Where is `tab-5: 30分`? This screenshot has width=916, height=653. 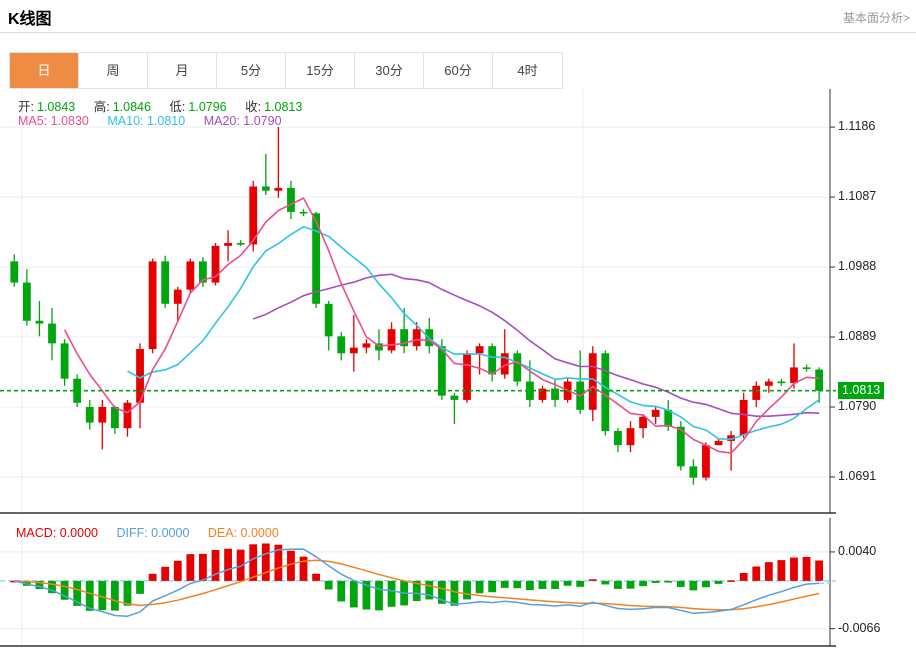
tab-5: 30分 is located at coordinates (389, 70).